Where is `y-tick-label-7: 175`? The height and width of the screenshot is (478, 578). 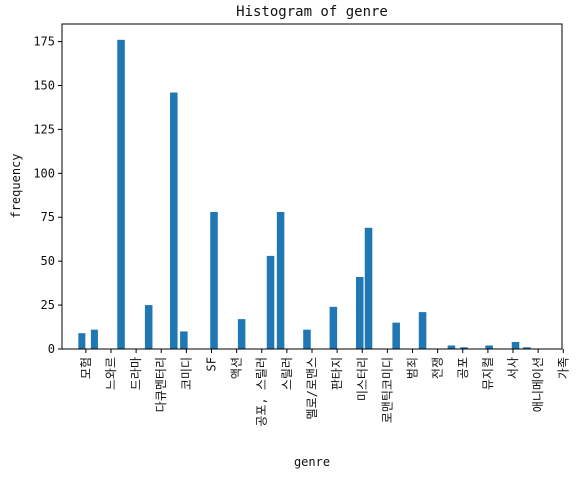
y-tick-label-7: 175 is located at coordinates (44, 42).